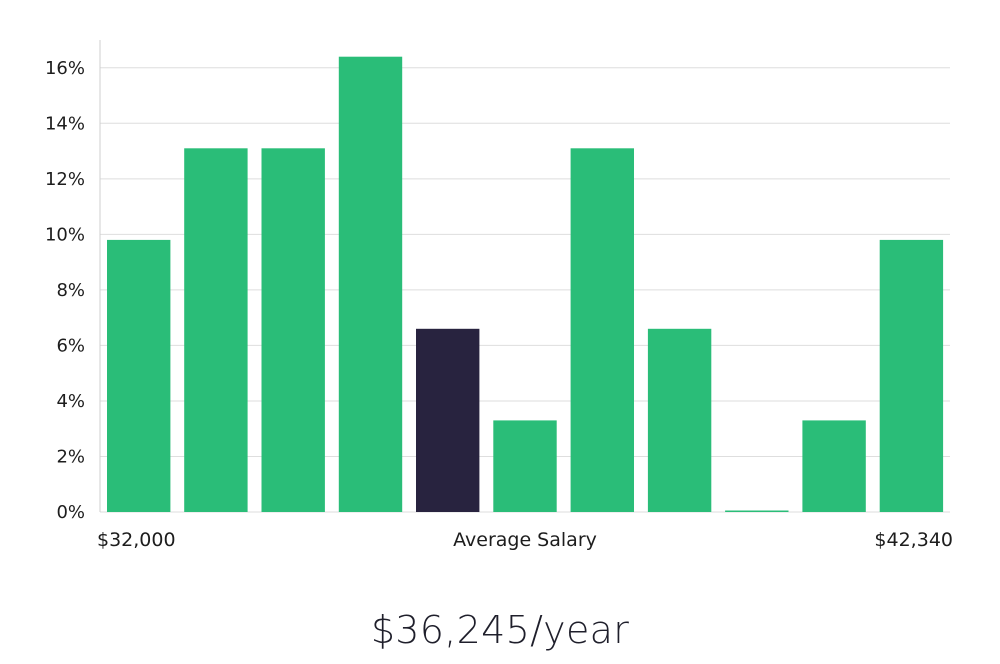 This screenshot has width=1000, height=664. Describe the element at coordinates (525, 540) in the screenshot. I see `x-axis-title: Average Salary` at that location.